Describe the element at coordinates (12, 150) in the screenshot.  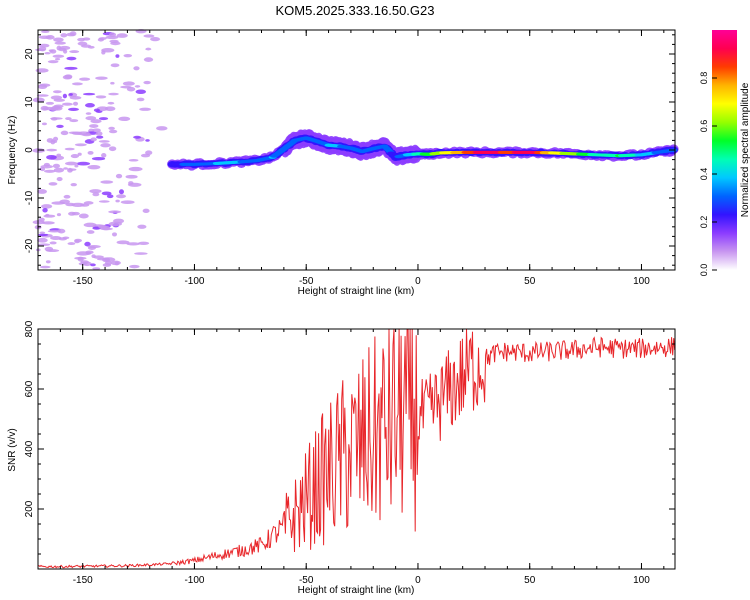
I see `spectrogram-y-label: Frequency (Hz)` at that location.